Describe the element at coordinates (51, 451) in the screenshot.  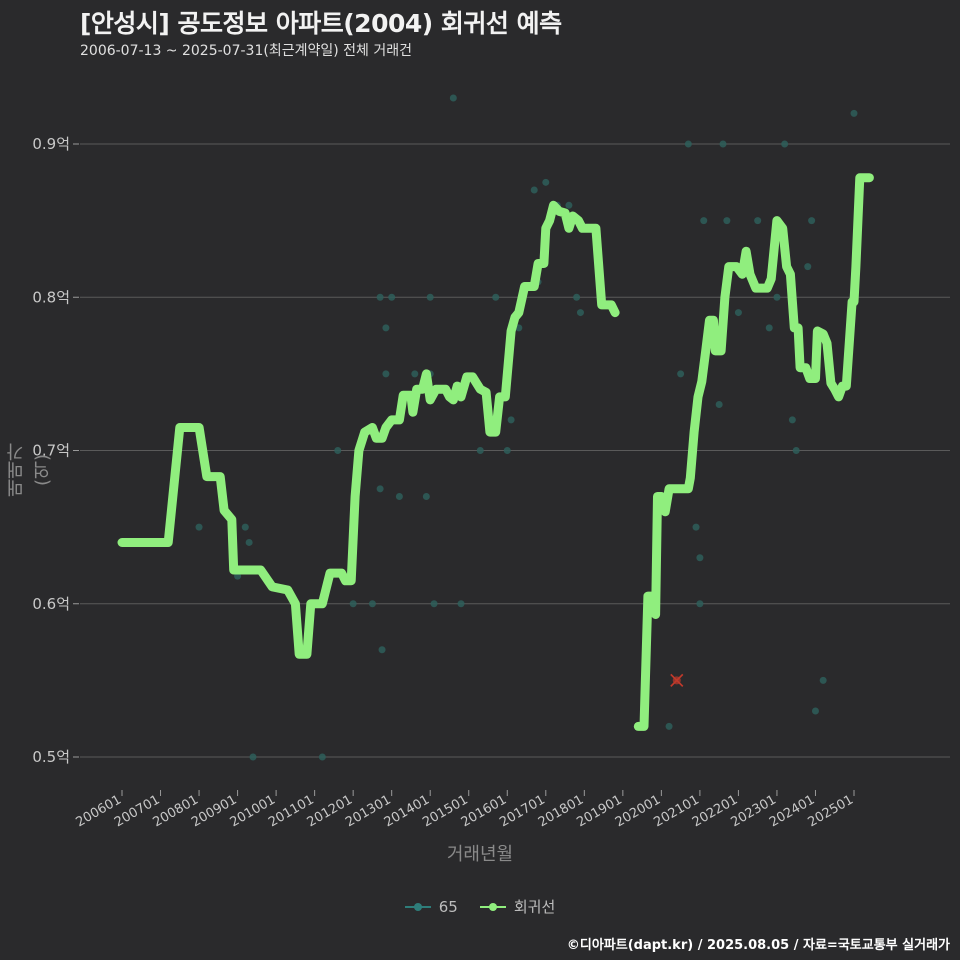
I see `y-tick-label: 0.7억` at that location.